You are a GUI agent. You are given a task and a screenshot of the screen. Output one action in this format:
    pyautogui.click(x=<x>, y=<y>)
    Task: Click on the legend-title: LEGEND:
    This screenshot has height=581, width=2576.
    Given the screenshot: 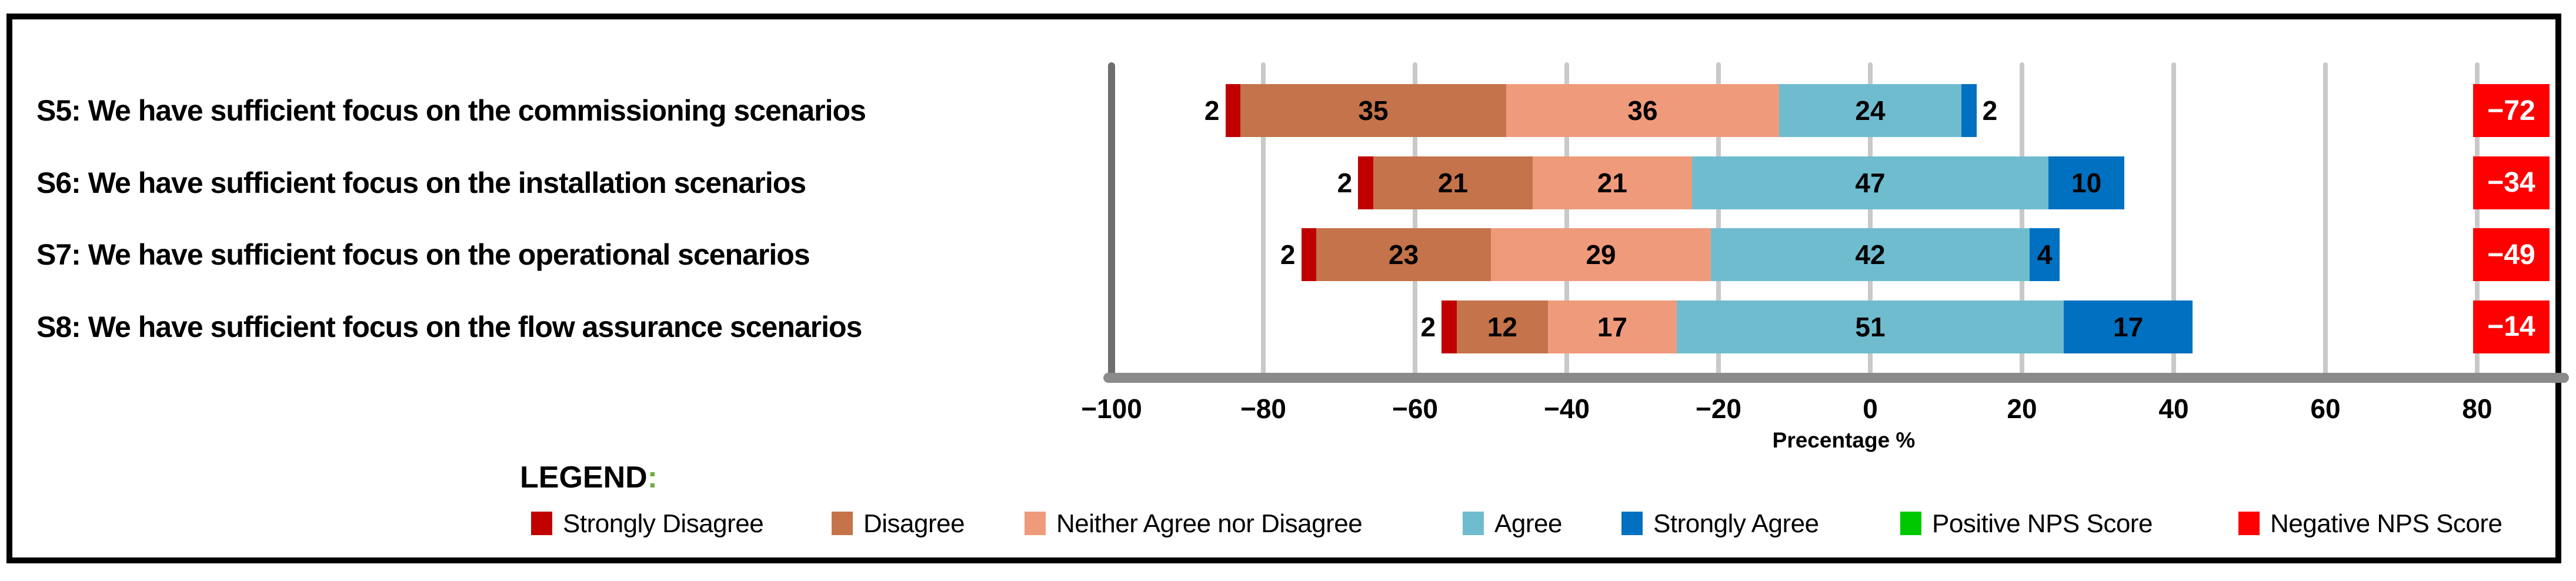 What is the action you would take?
    pyautogui.click(x=589, y=477)
    